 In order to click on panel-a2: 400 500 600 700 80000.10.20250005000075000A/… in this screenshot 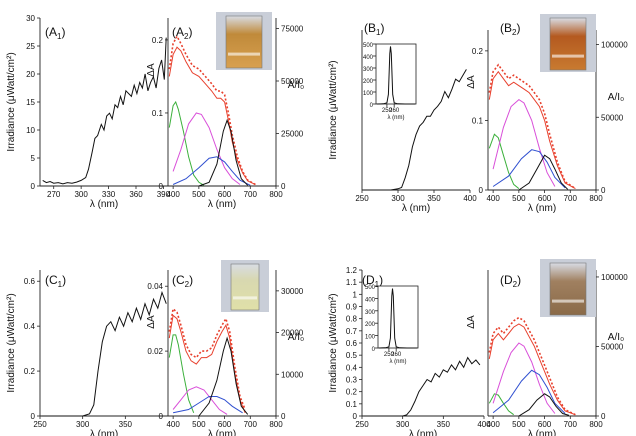, I will do `click(225, 111)`.